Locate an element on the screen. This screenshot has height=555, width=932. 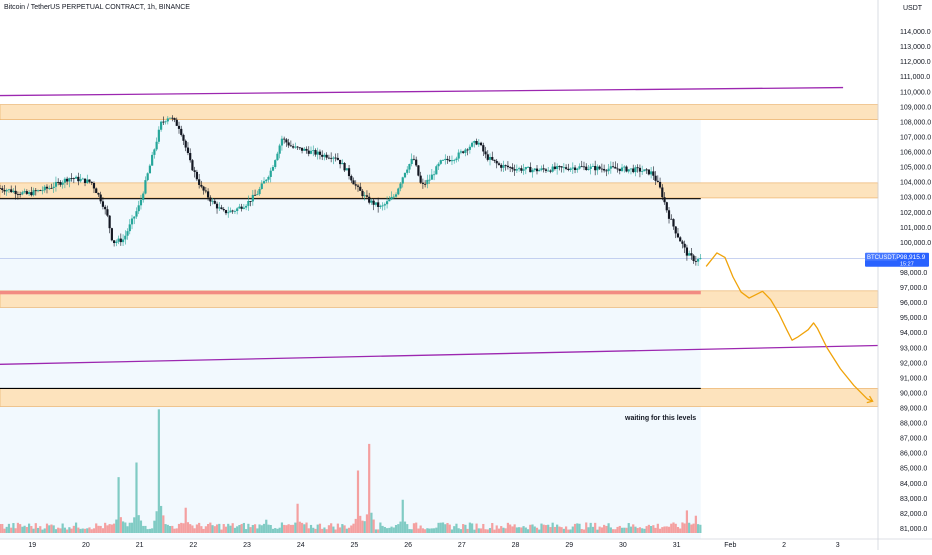
x-tick-label: 30 is located at coordinates (623, 545).